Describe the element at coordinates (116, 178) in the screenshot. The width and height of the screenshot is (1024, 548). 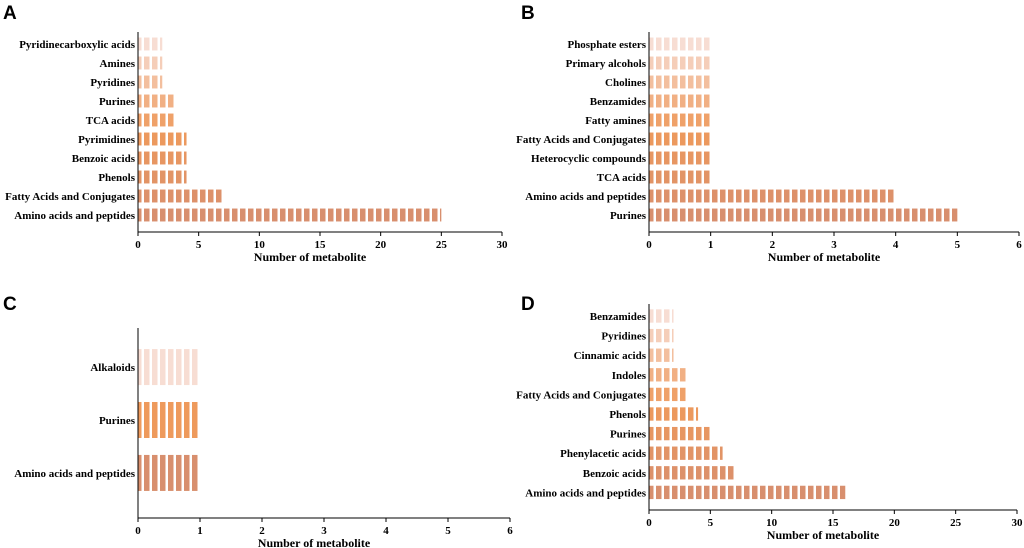
I see `category-label: Phenols` at that location.